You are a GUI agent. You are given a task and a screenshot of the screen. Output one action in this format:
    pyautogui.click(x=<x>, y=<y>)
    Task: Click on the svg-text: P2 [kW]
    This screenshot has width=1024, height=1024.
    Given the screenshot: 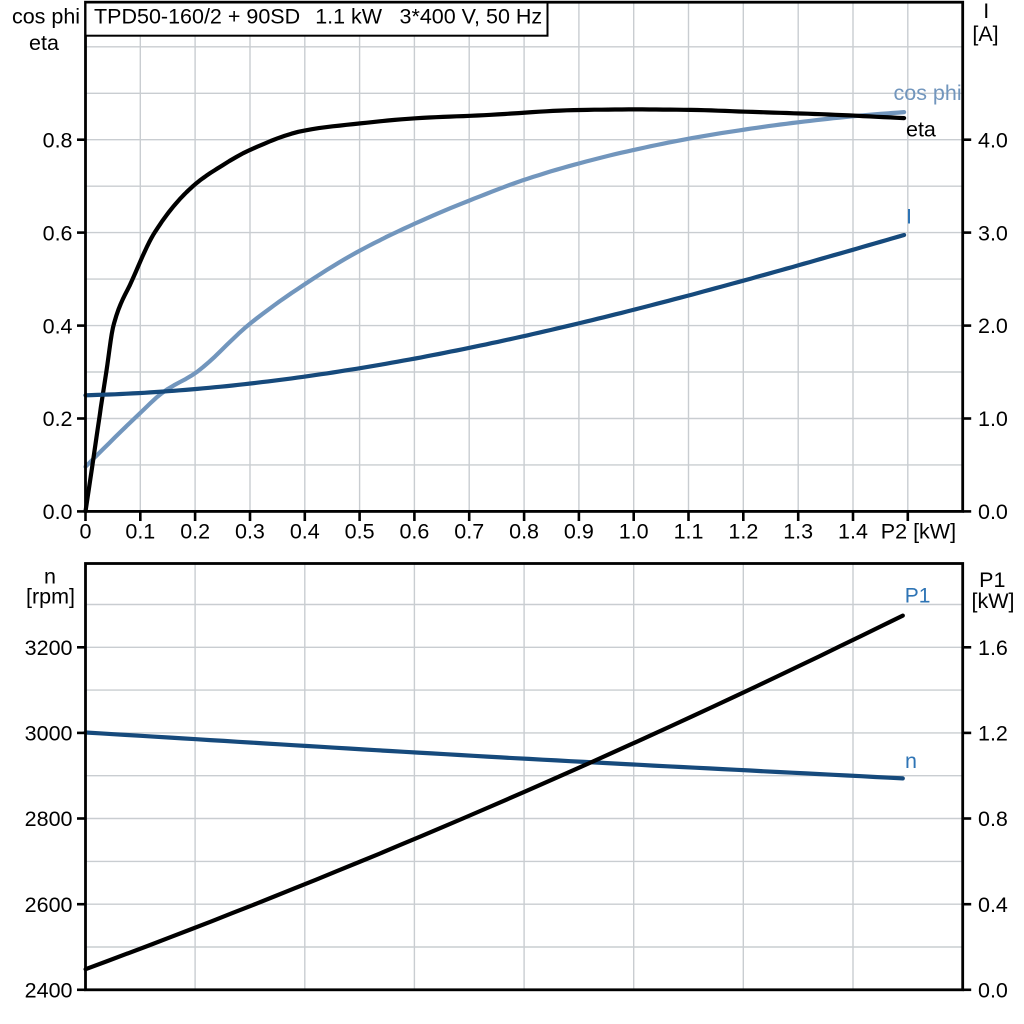 What is the action you would take?
    pyautogui.click(x=918, y=532)
    